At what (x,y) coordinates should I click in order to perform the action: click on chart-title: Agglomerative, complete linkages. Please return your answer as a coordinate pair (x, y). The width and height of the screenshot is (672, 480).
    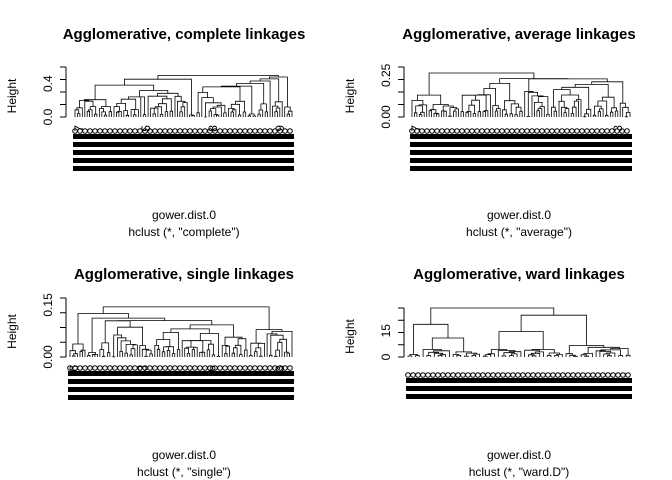
    Looking at the image, I should click on (184, 34).